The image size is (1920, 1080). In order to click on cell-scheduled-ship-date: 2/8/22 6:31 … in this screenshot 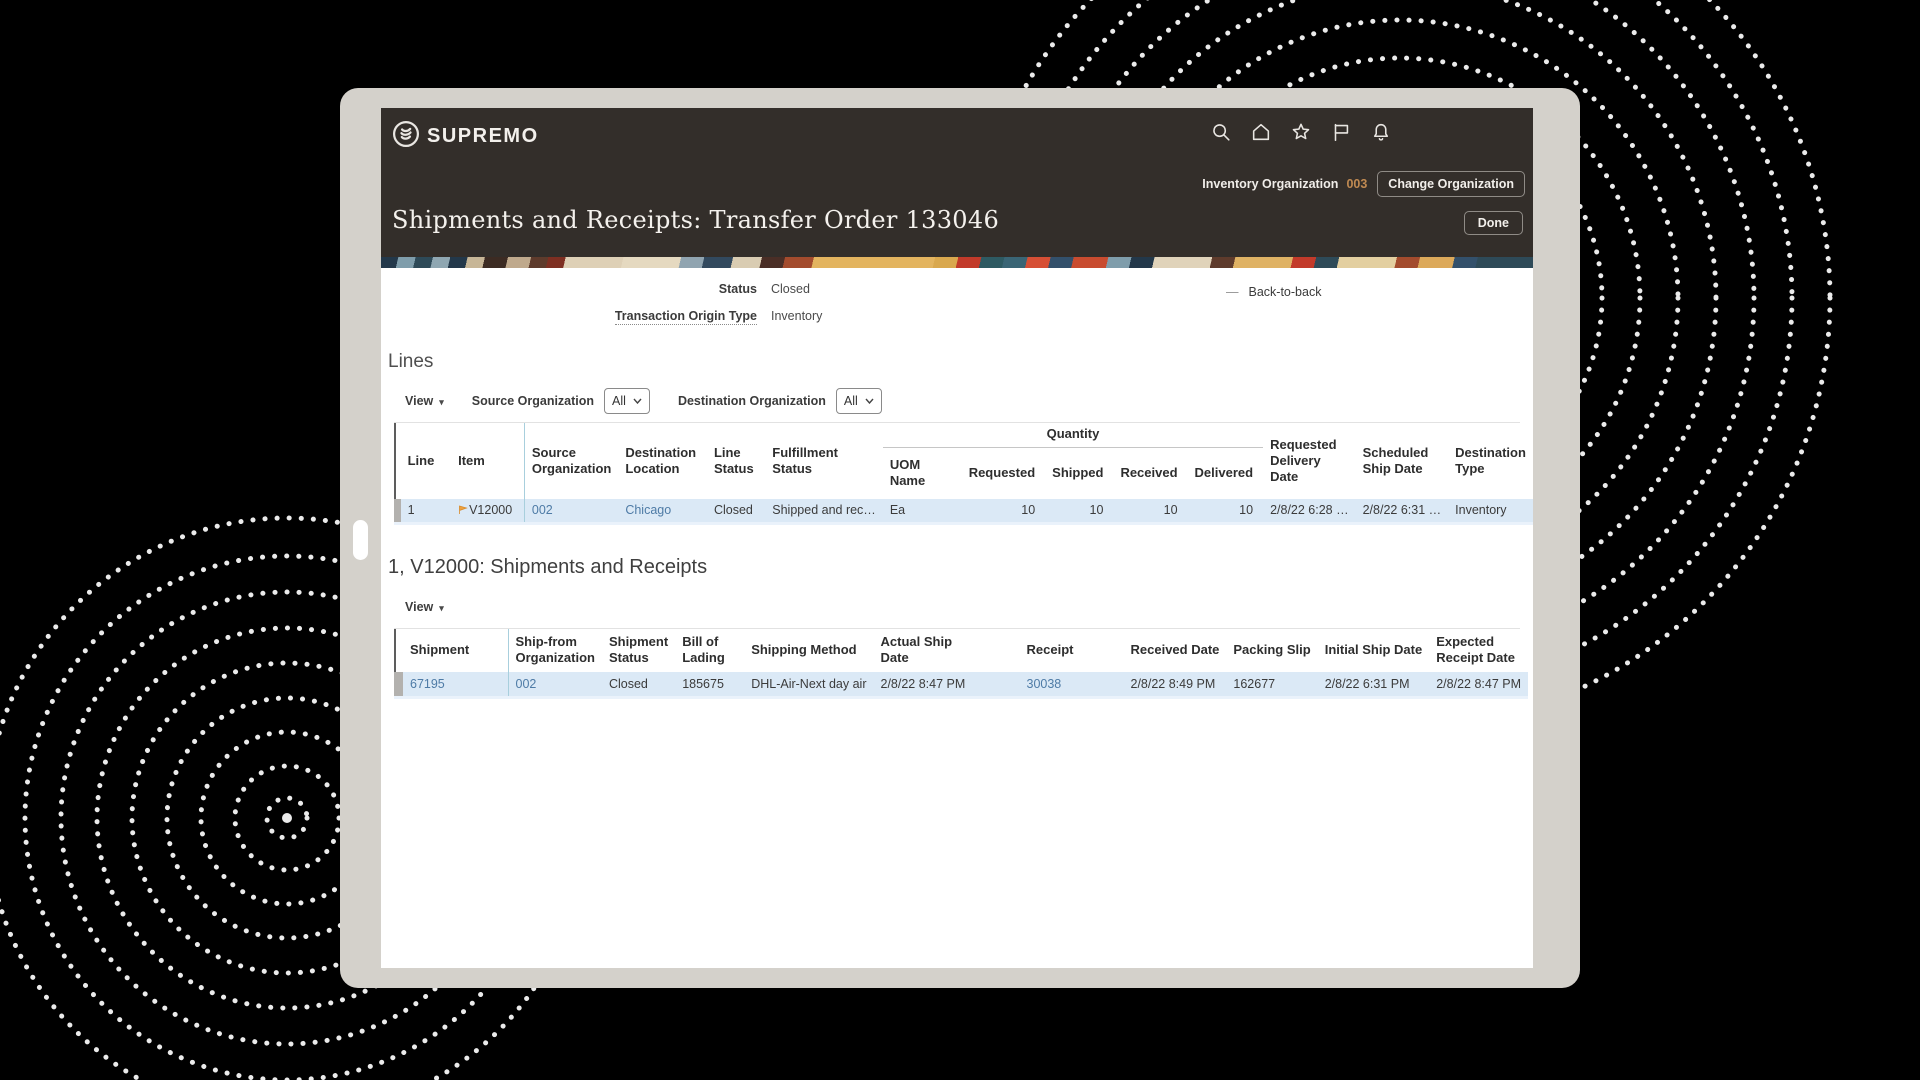, I will do `click(1402, 512)`.